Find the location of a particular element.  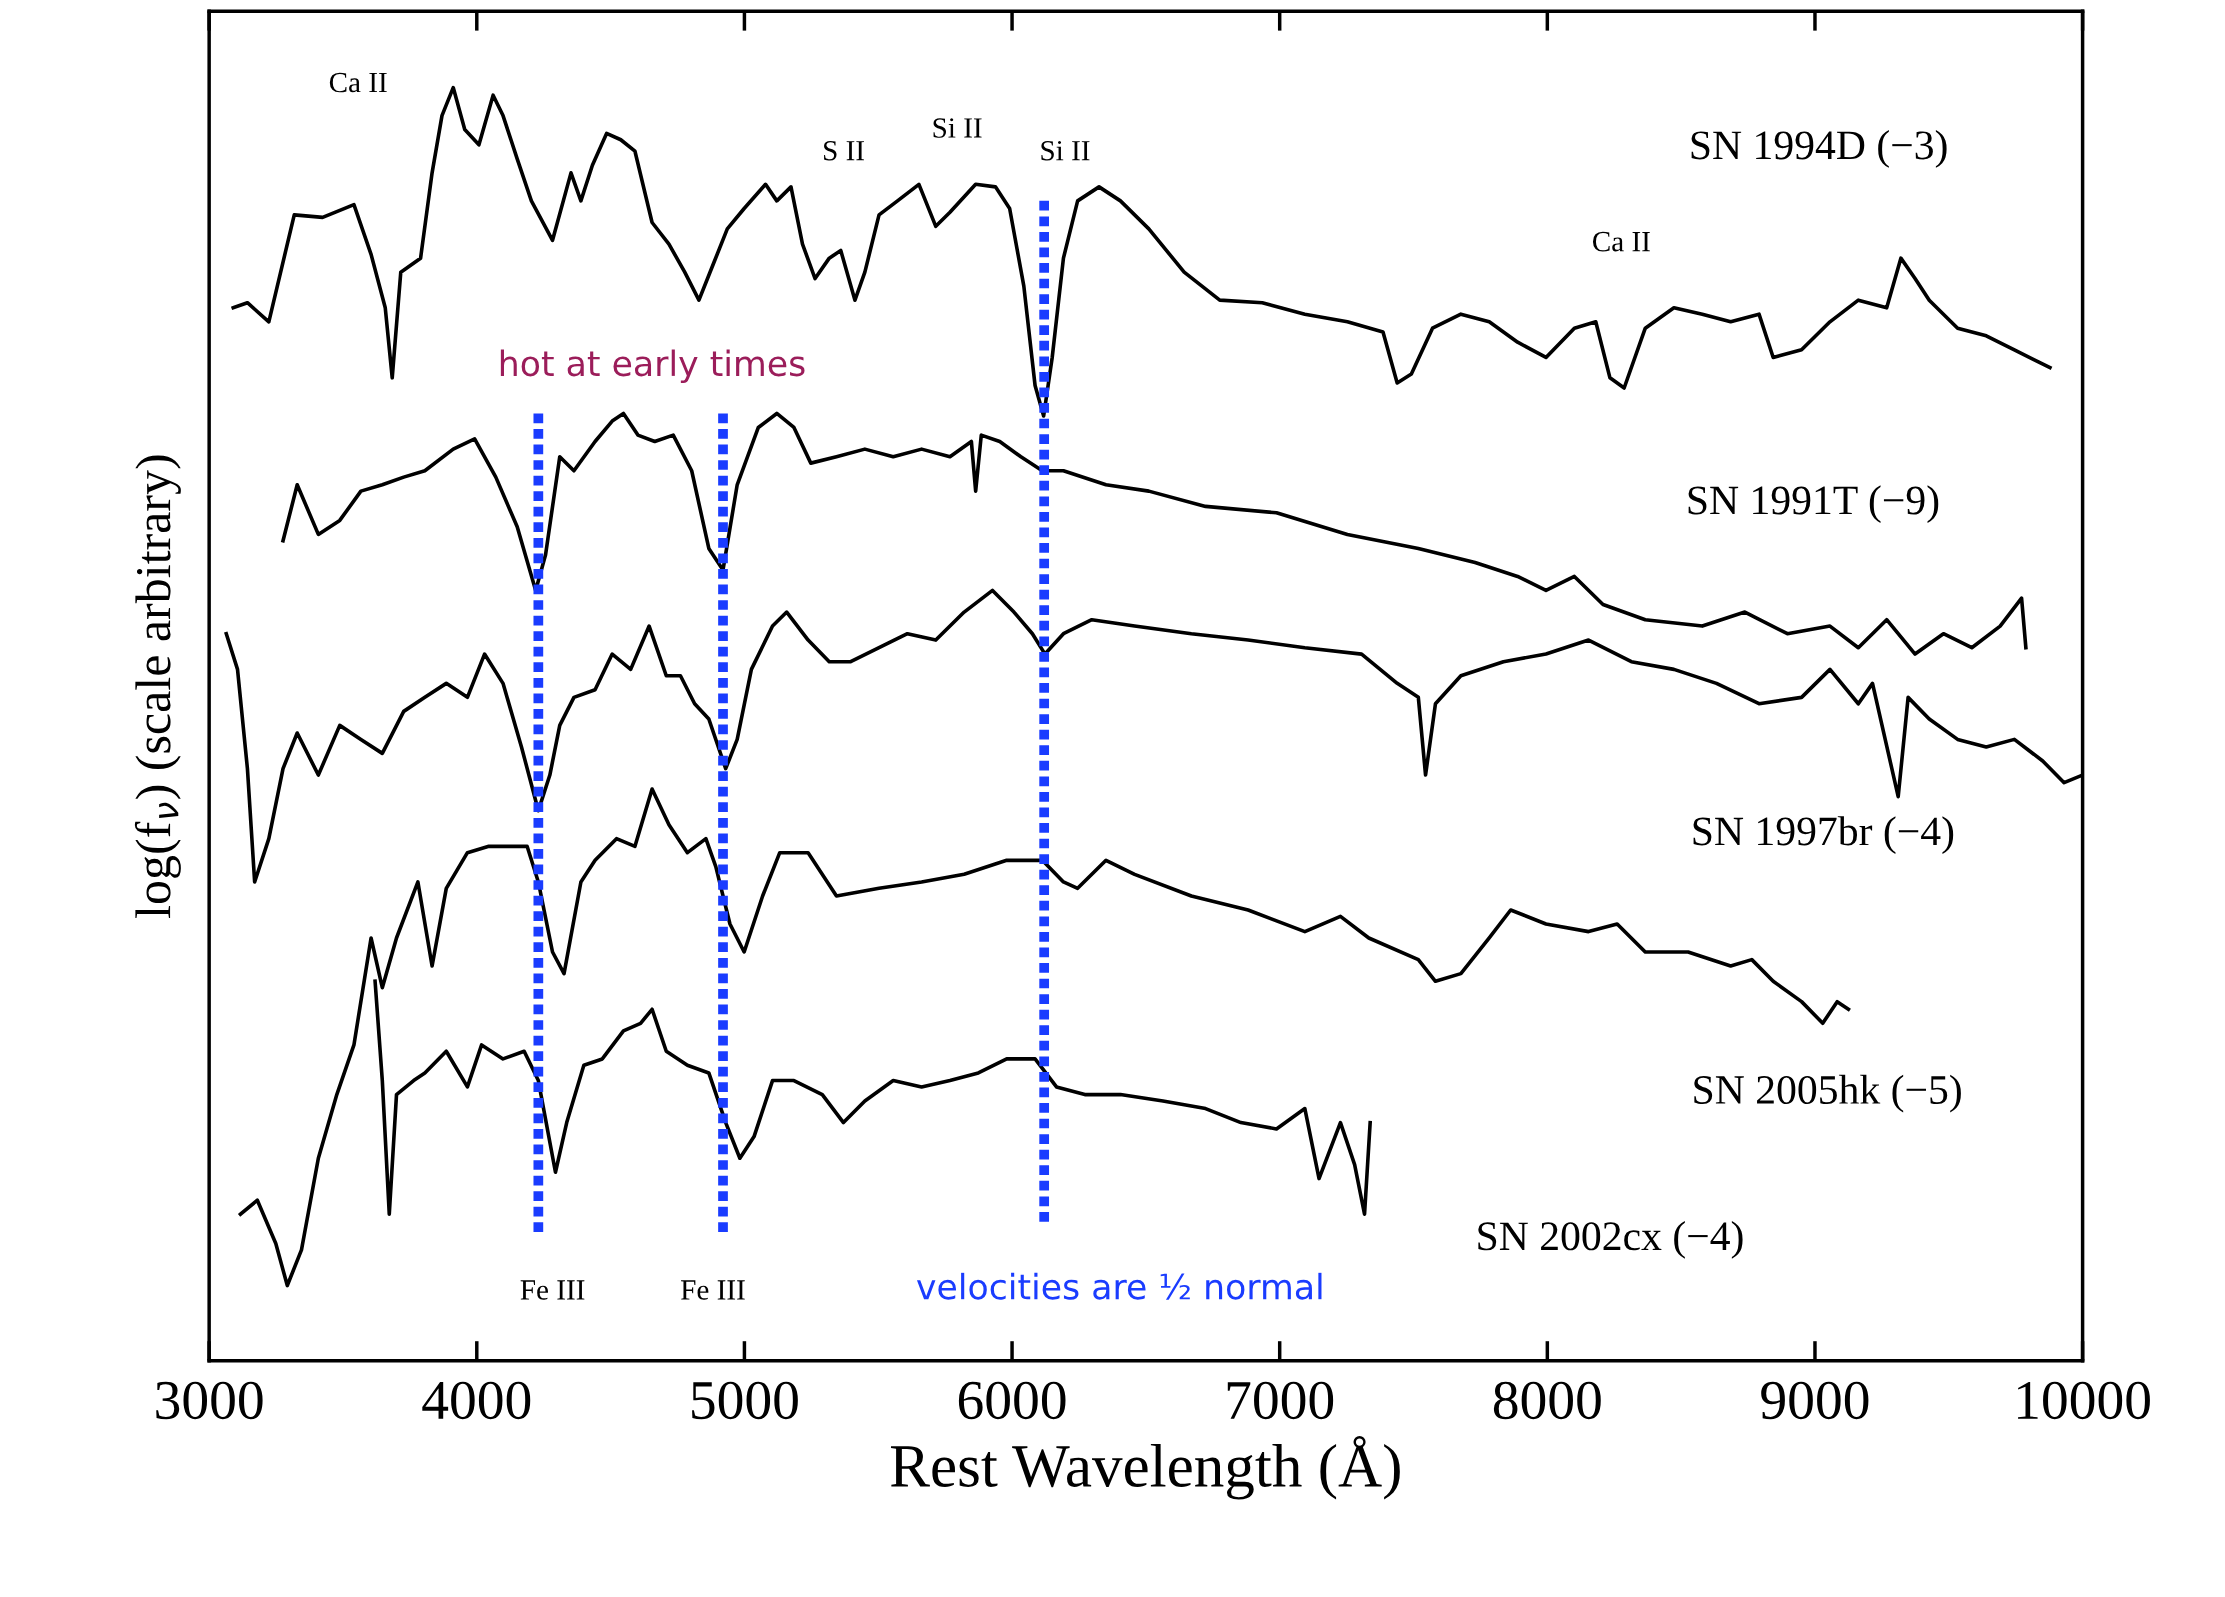

x-tick-label: 7000 is located at coordinates (1280, 1400).